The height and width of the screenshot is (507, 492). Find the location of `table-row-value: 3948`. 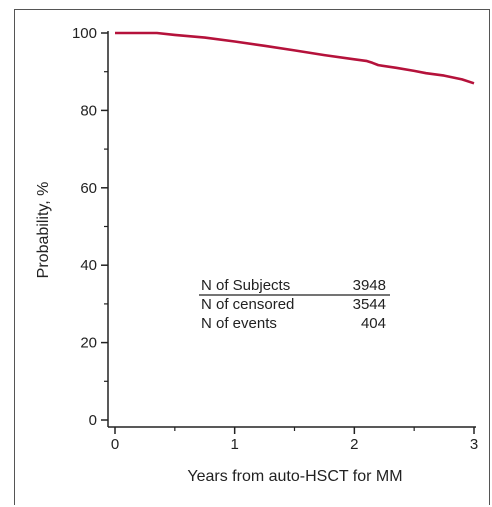

table-row-value: 3948 is located at coordinates (369, 285).